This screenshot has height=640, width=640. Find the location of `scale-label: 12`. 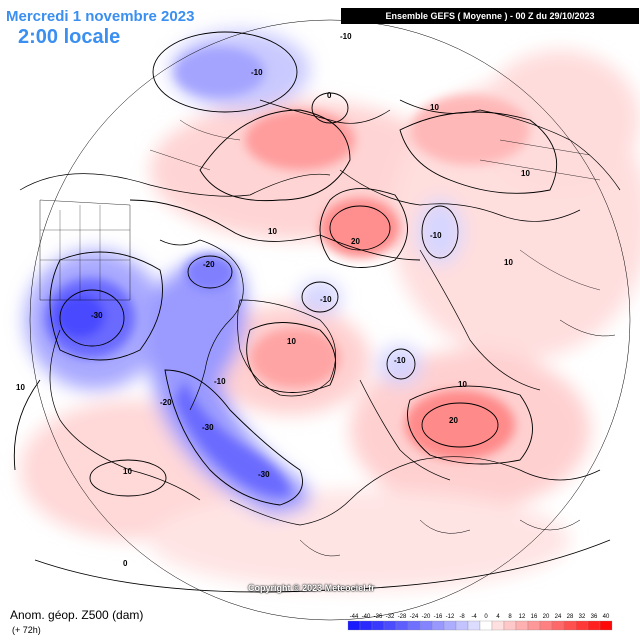

scale-label: 12 is located at coordinates (522, 617).